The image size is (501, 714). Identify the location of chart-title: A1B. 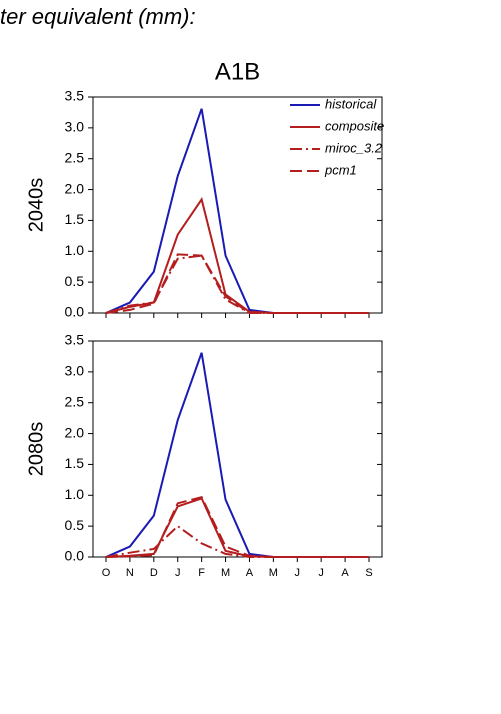
(237, 71).